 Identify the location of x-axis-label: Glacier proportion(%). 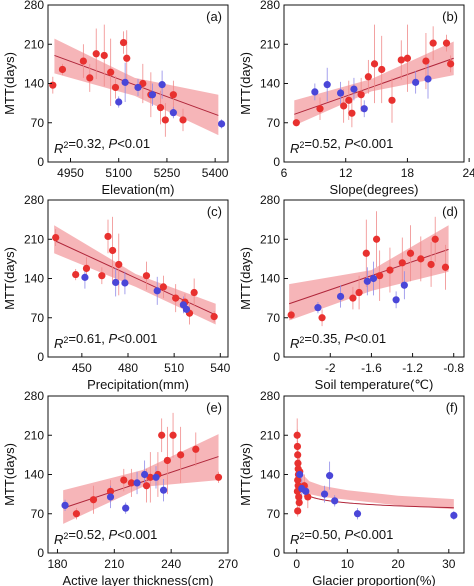
(374, 579).